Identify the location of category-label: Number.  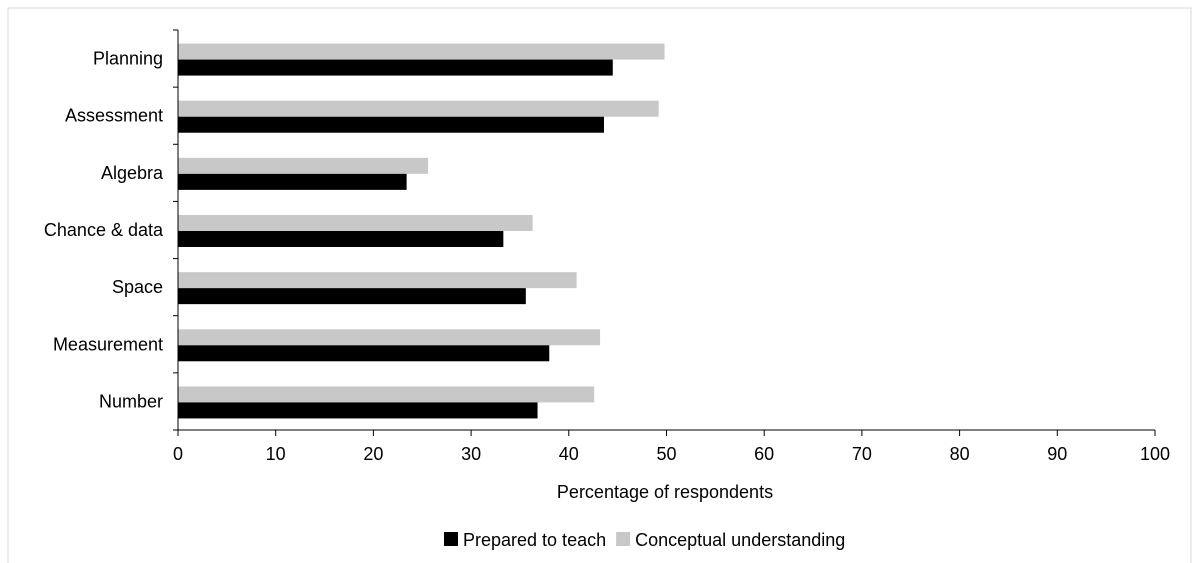
(131, 401).